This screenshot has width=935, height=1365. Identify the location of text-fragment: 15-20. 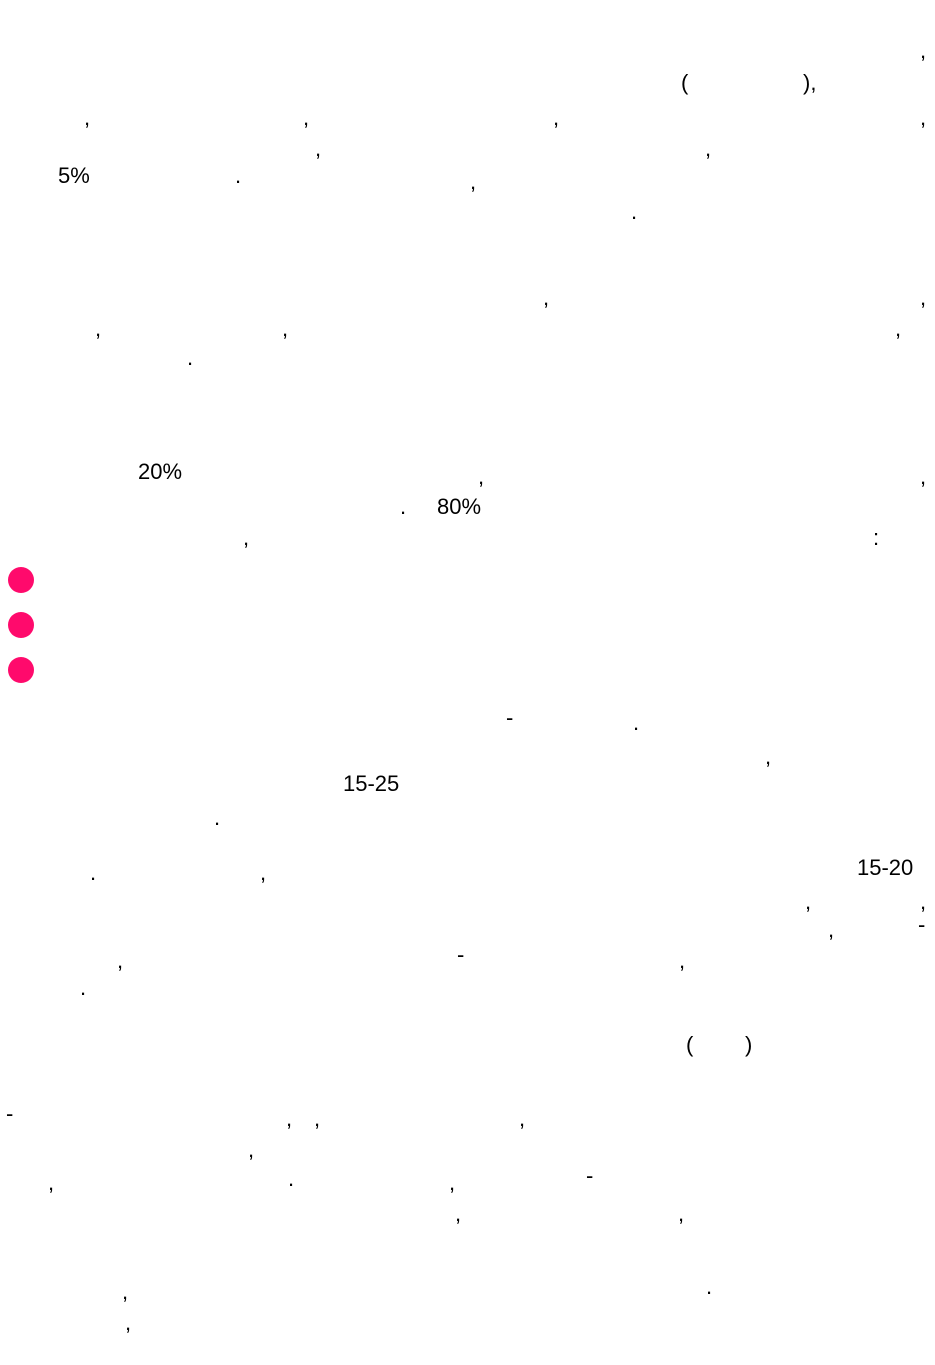
(885, 867).